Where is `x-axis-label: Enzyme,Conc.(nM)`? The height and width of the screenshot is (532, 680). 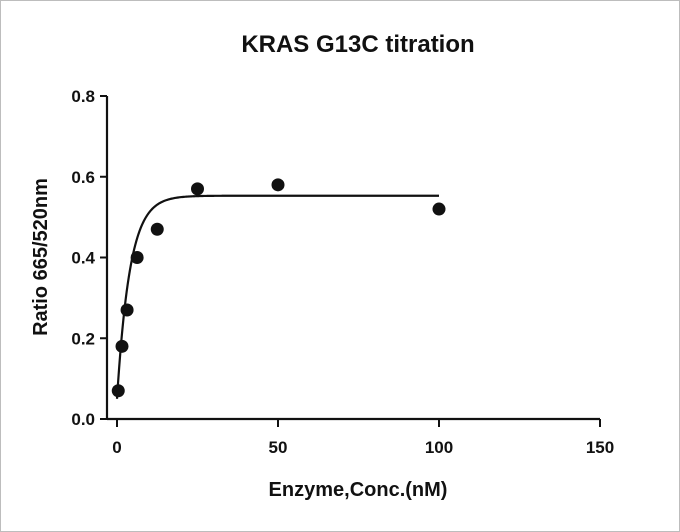
x-axis-label: Enzyme,Conc.(nM) is located at coordinates (358, 490).